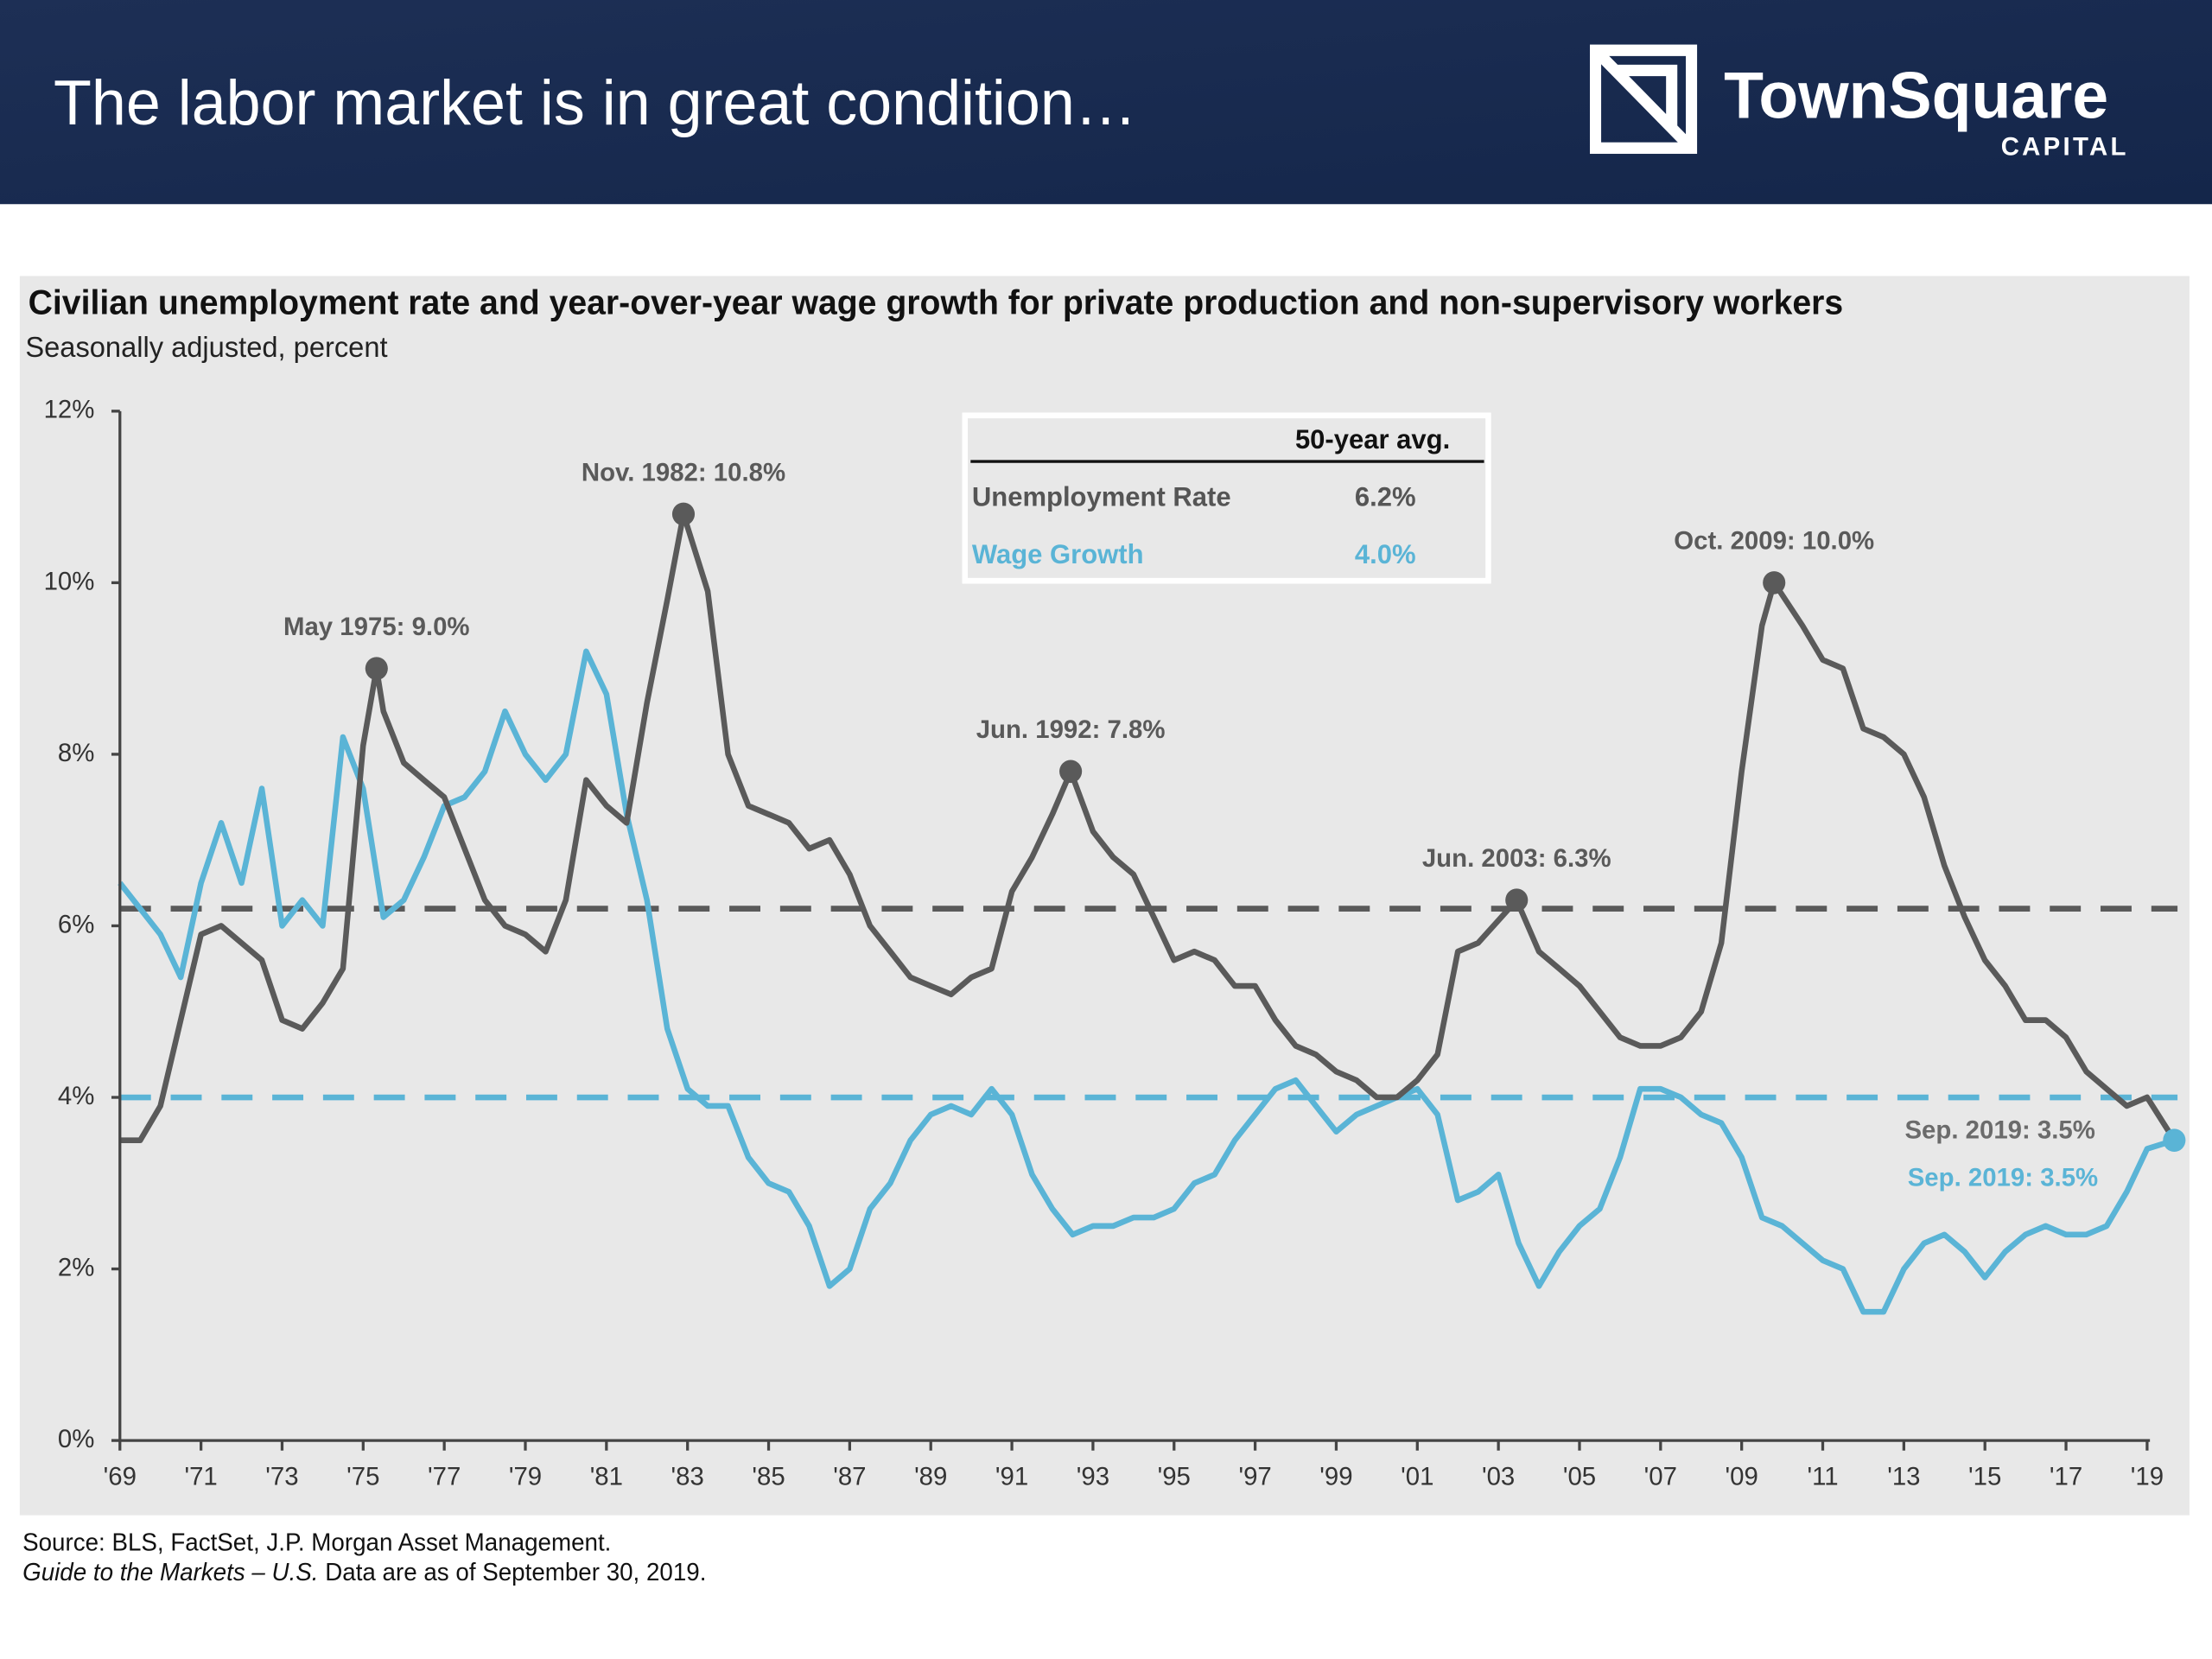 This screenshot has width=2212, height=1659. What do you see at coordinates (206, 347) in the screenshot?
I see `chart-subtitle: Seasonally adjusted, percent` at bounding box center [206, 347].